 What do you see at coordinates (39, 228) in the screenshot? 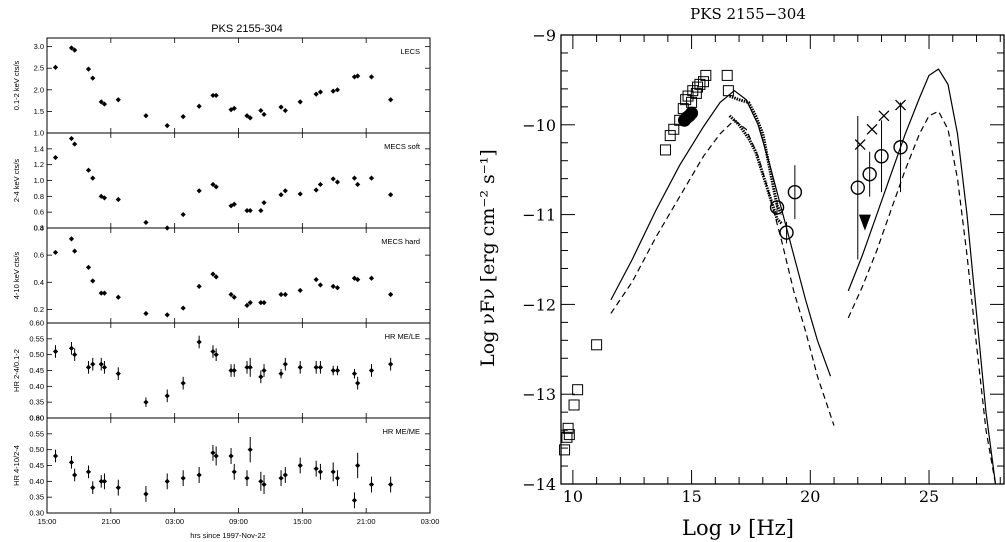
I see `y-tick-label: 0.4` at bounding box center [39, 228].